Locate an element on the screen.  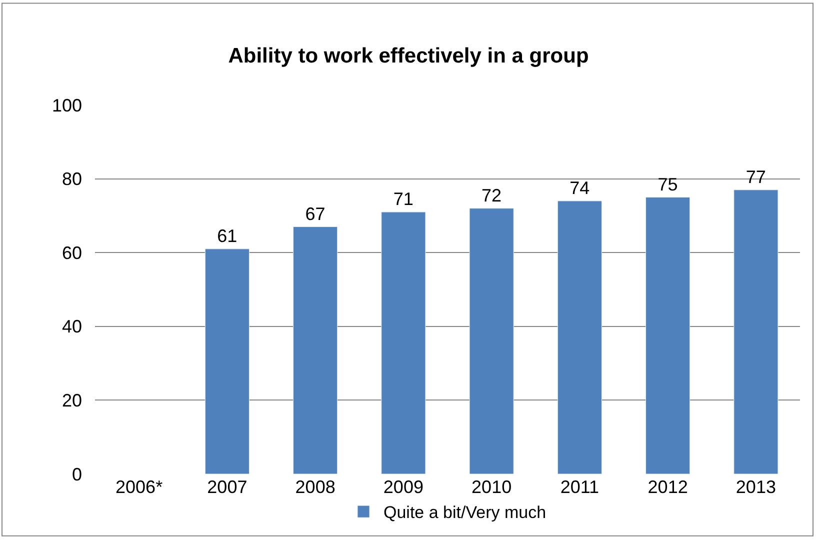
data-label: 67 is located at coordinates (315, 214).